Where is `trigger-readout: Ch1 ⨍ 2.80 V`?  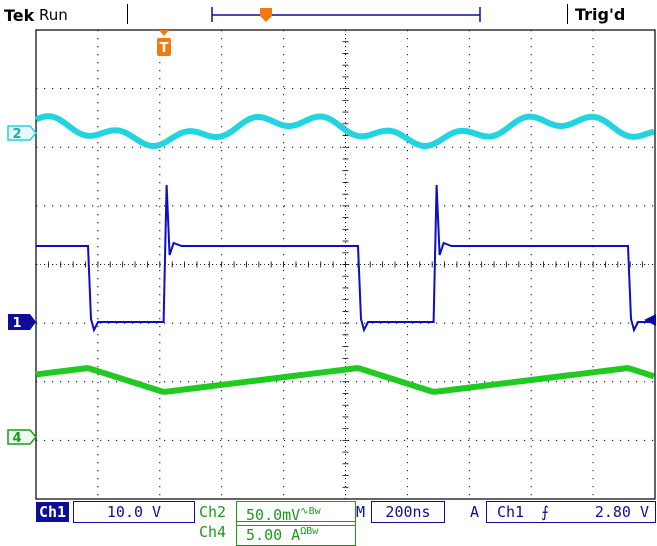 trigger-readout: Ch1 ⨍ 2.80 V is located at coordinates (571, 512).